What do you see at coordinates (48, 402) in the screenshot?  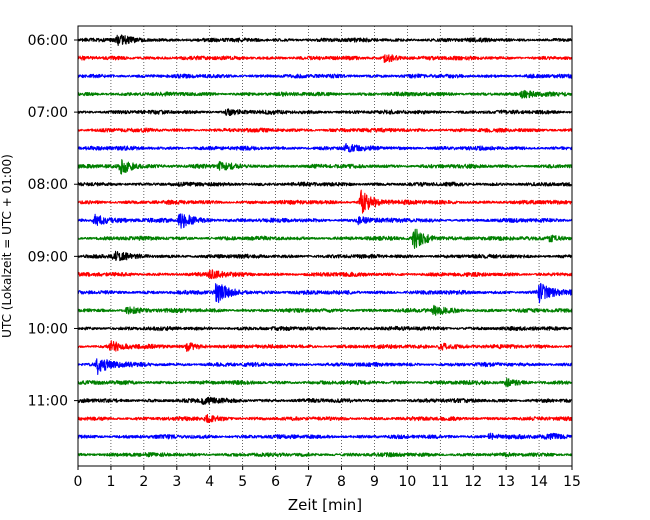 I see `y-tick-label: 11:00` at bounding box center [48, 402].